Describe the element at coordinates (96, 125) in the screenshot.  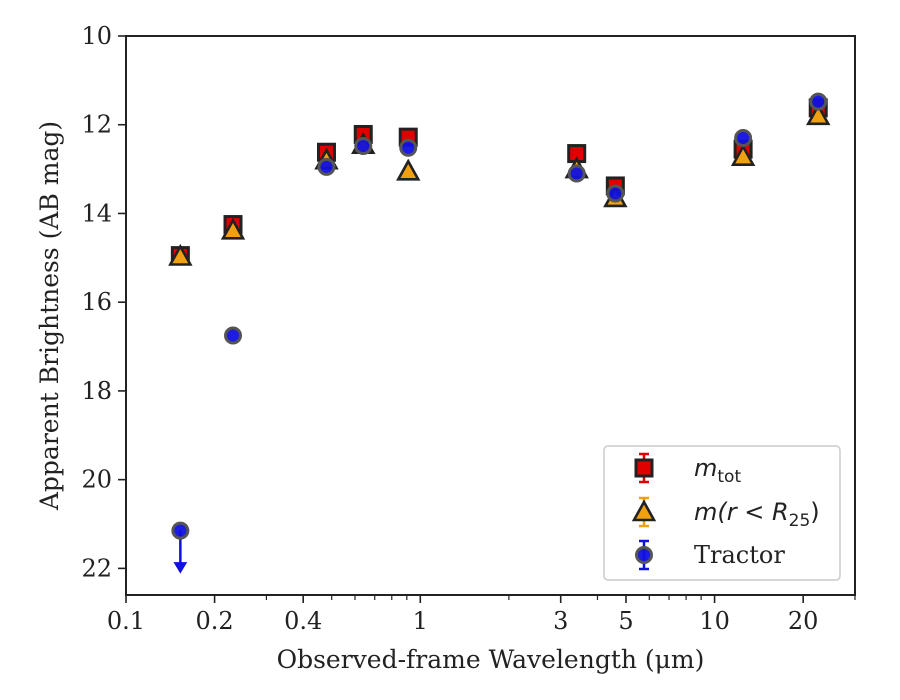
I see `y-tick-label: 12` at that location.